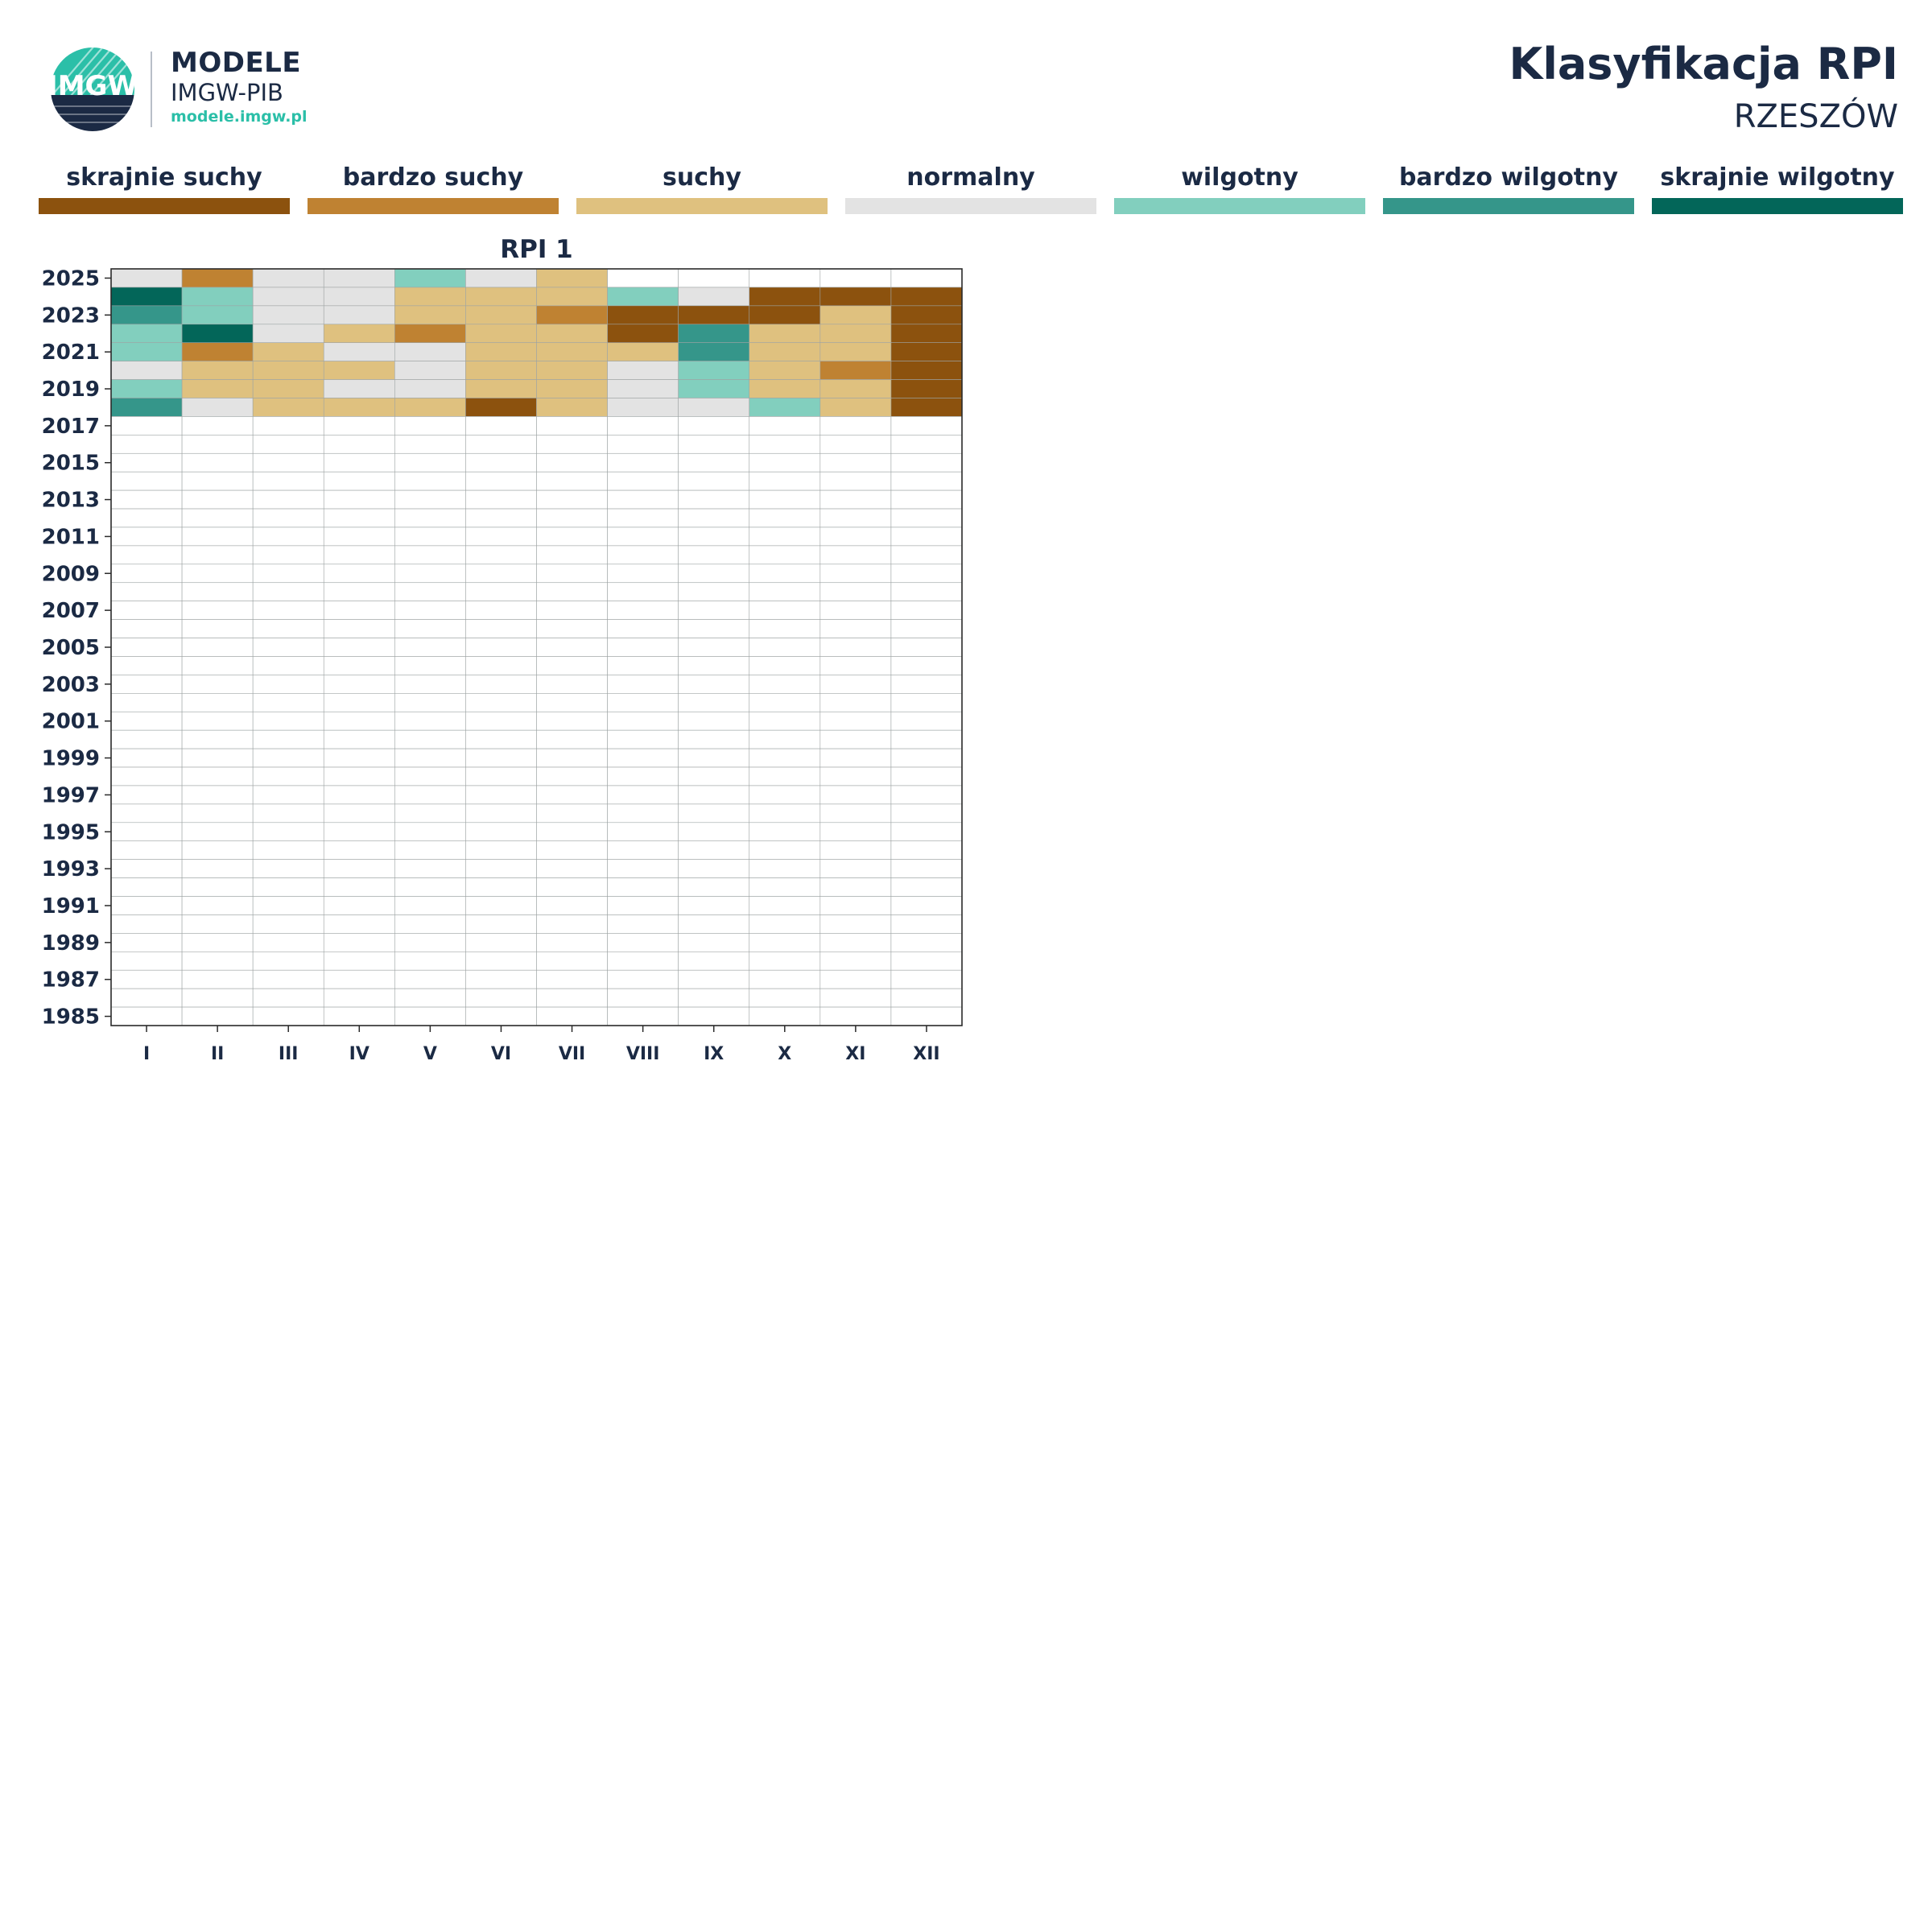 The height and width of the screenshot is (1932, 1932). Describe the element at coordinates (164, 187) in the screenshot. I see `legend-item: skrajnie suchy` at that location.